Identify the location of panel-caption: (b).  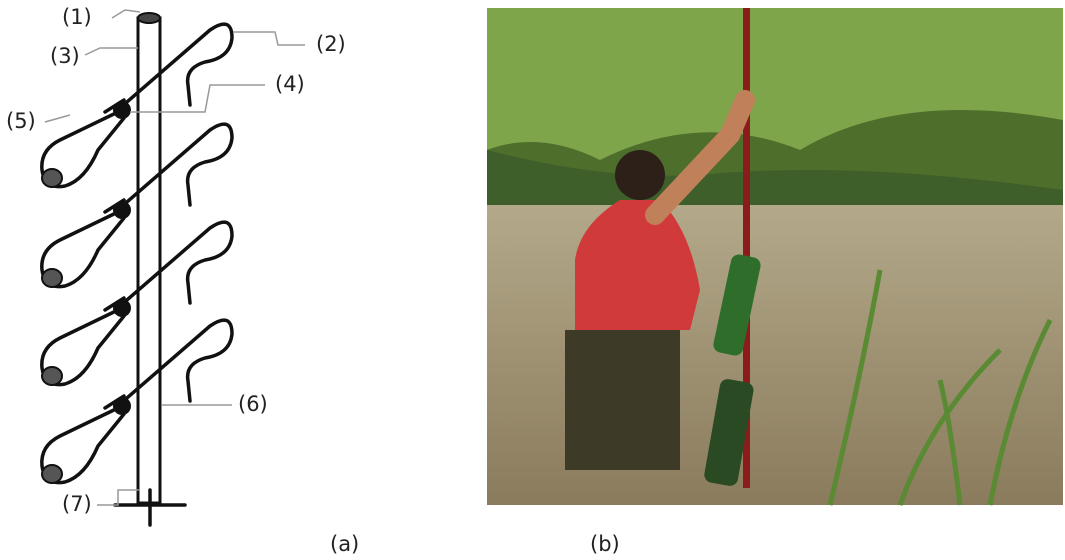
(605, 544).